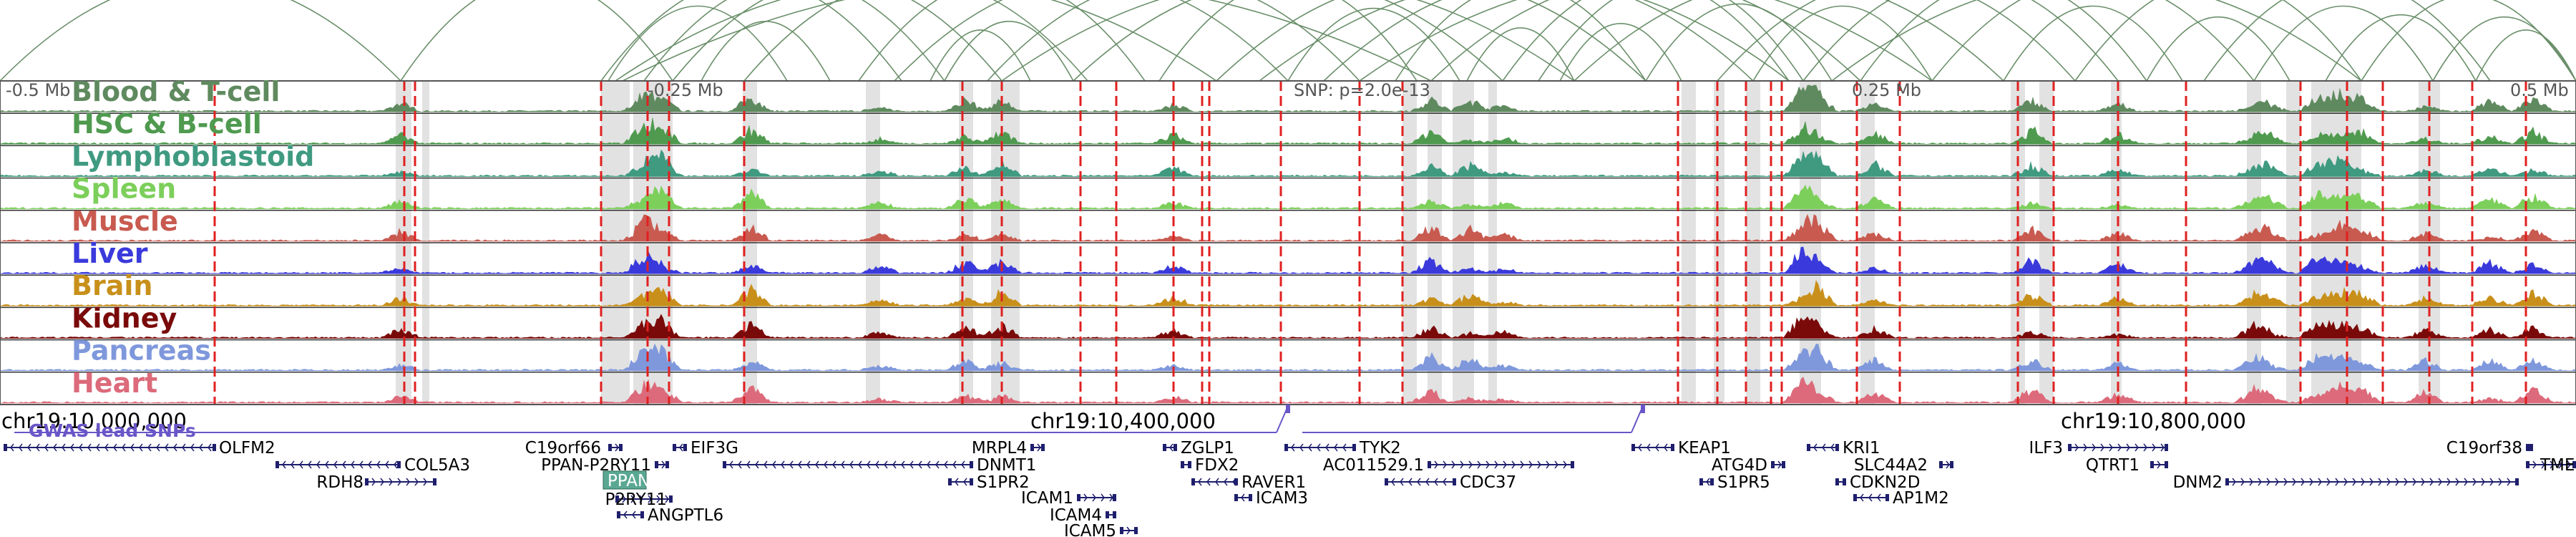 The height and width of the screenshot is (537, 2576). What do you see at coordinates (1288, 327) in the screenshot?
I see `track-kidney` at bounding box center [1288, 327].